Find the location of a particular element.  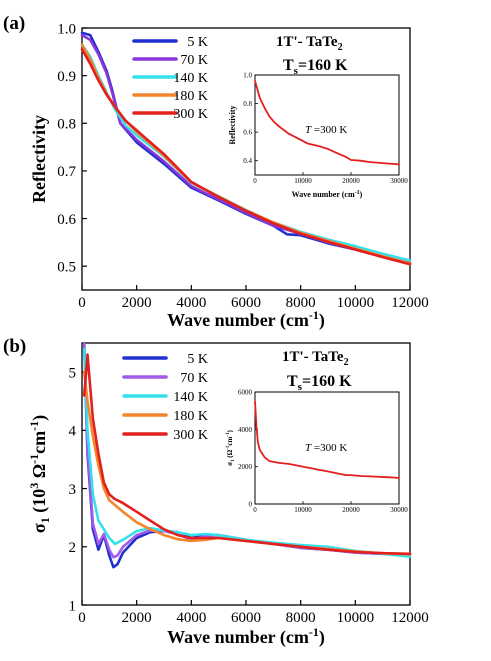

legend-a-label-5k: 5 K is located at coordinates (197, 42).